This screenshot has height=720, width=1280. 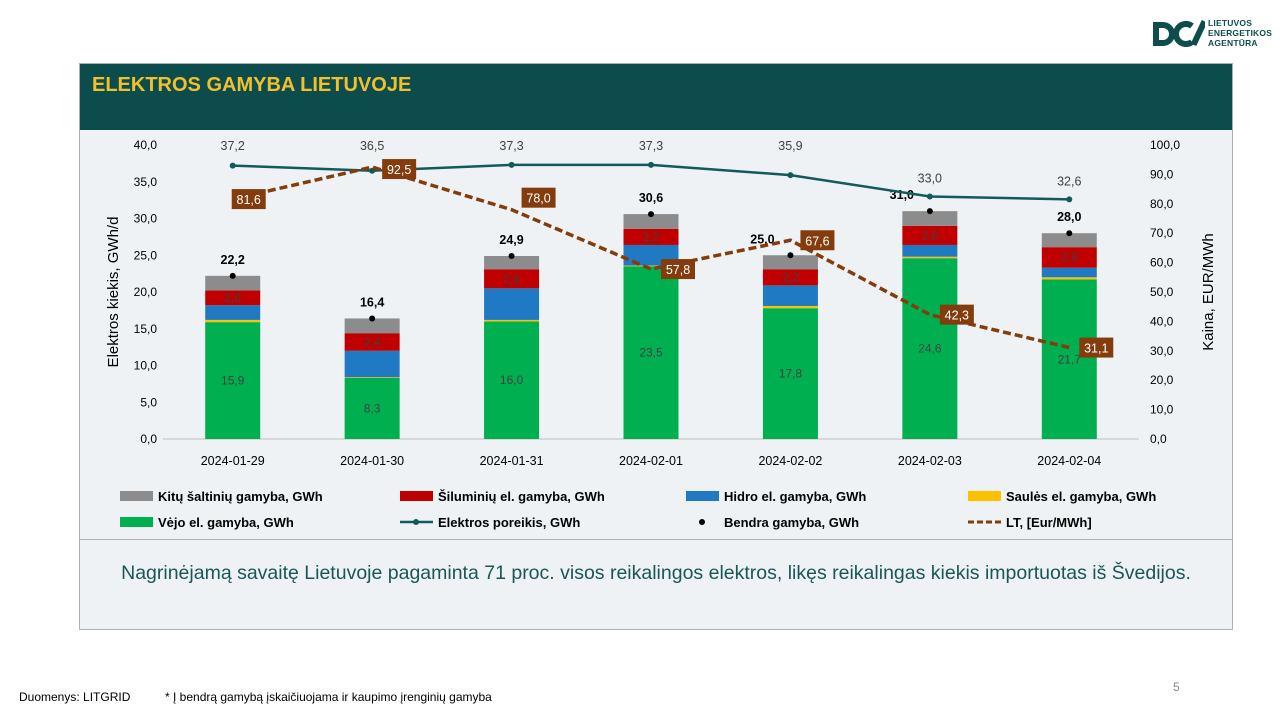 What do you see at coordinates (252, 85) in the screenshot?
I see `page-title: ELEKTROS GAMYBA LIETUVOJE` at bounding box center [252, 85].